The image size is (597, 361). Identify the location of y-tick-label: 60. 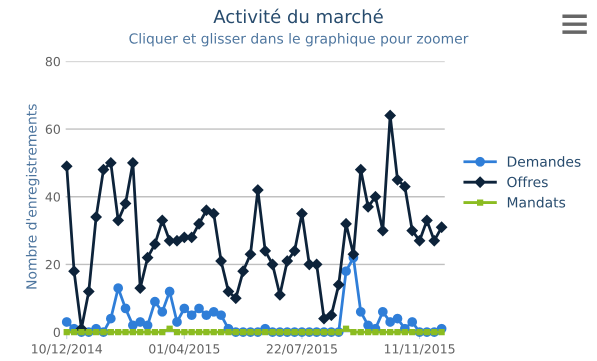
(53, 129).